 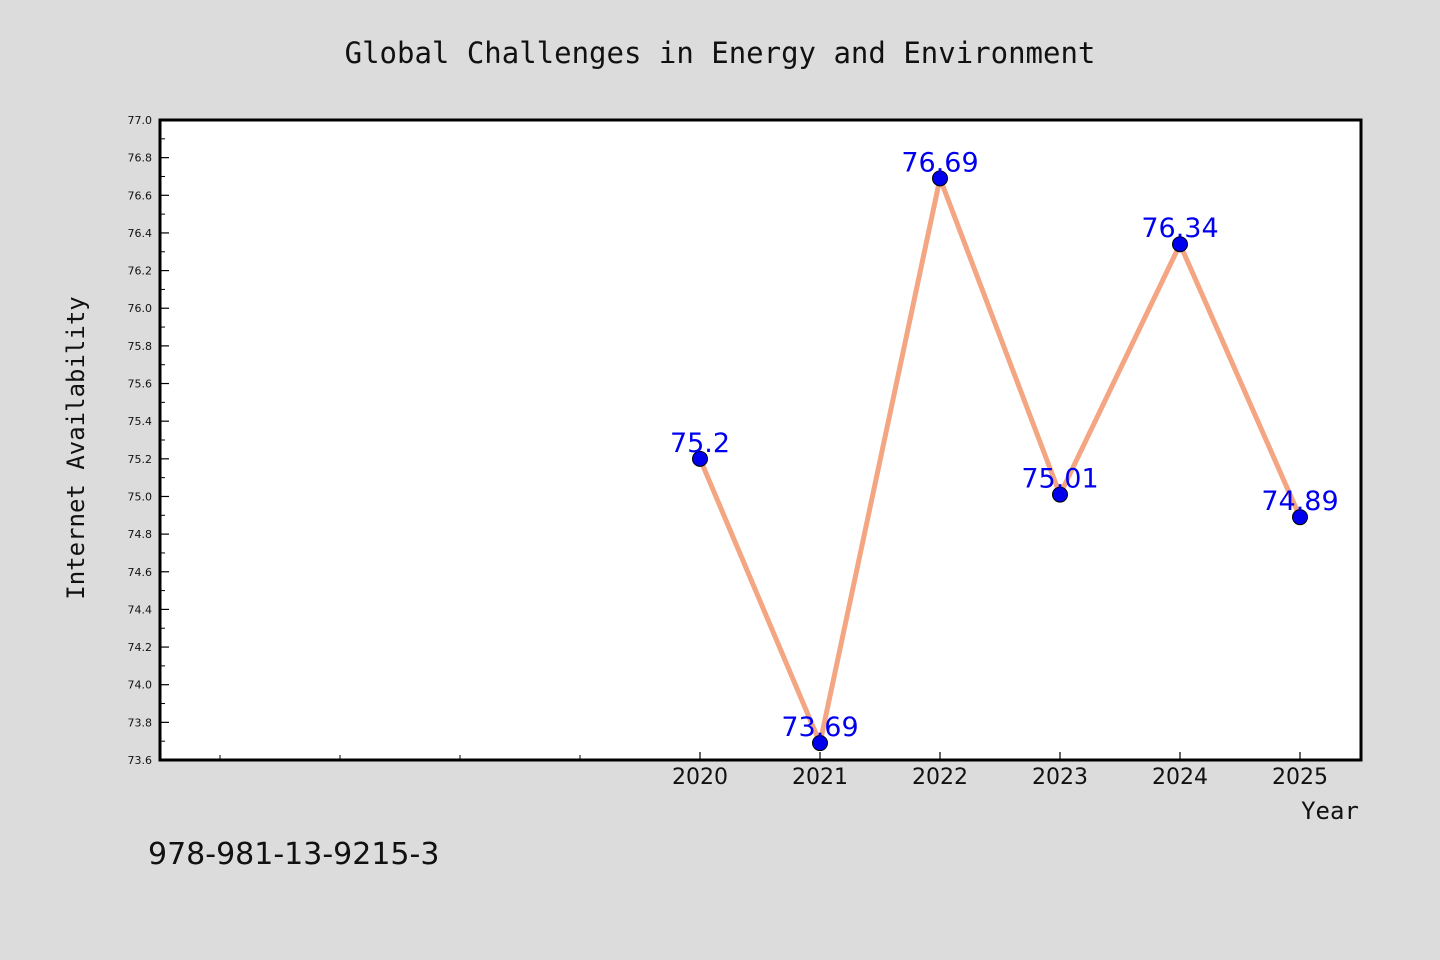 What do you see at coordinates (140, 534) in the screenshot?
I see `y-tick-label: 74.8` at bounding box center [140, 534].